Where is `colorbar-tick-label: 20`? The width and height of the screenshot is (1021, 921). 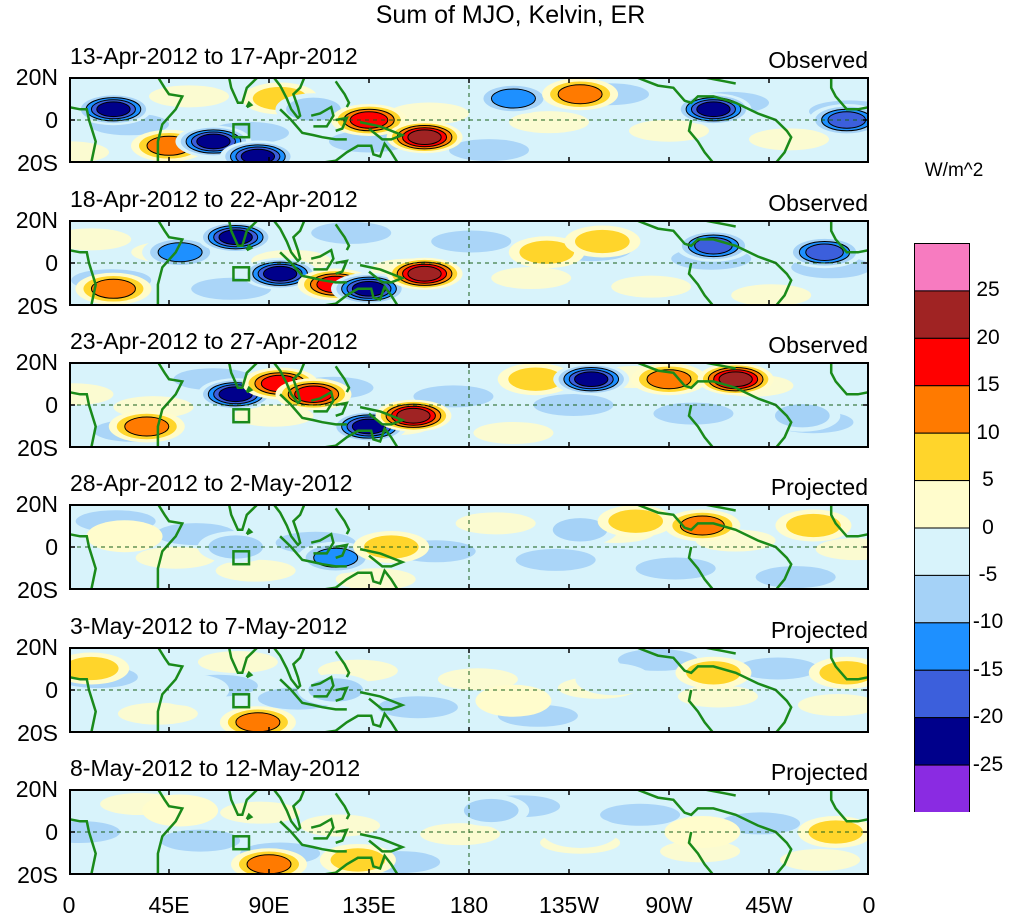 colorbar-tick-label: 20 is located at coordinates (988, 337).